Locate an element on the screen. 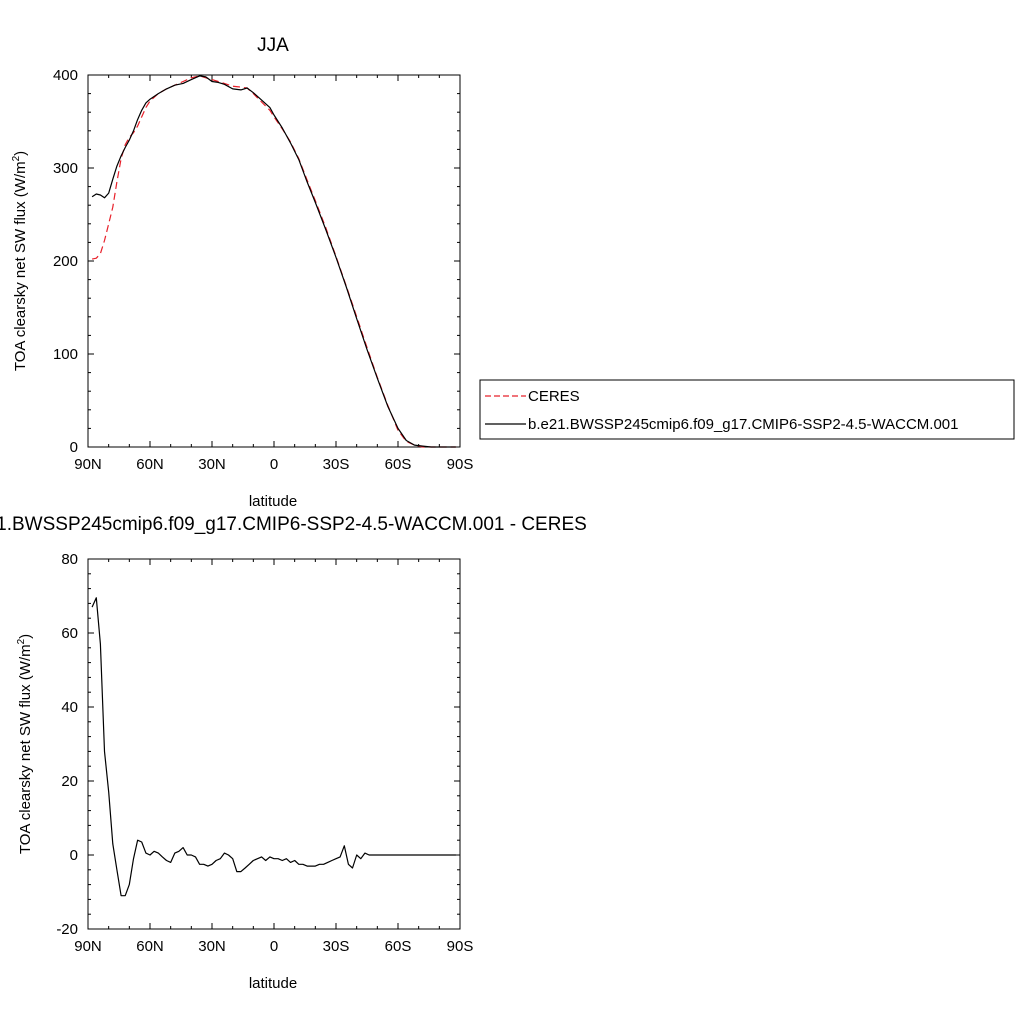  bottom-y-axis-label: TOA clearsky net SW flux (W/m2) is located at coordinates (25, 744).